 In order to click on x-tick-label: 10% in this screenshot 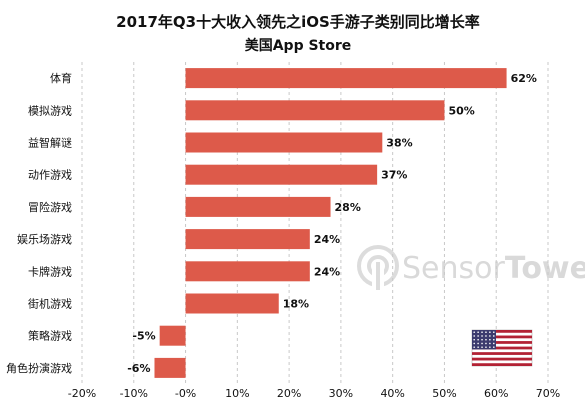, I will do `click(237, 393)`.